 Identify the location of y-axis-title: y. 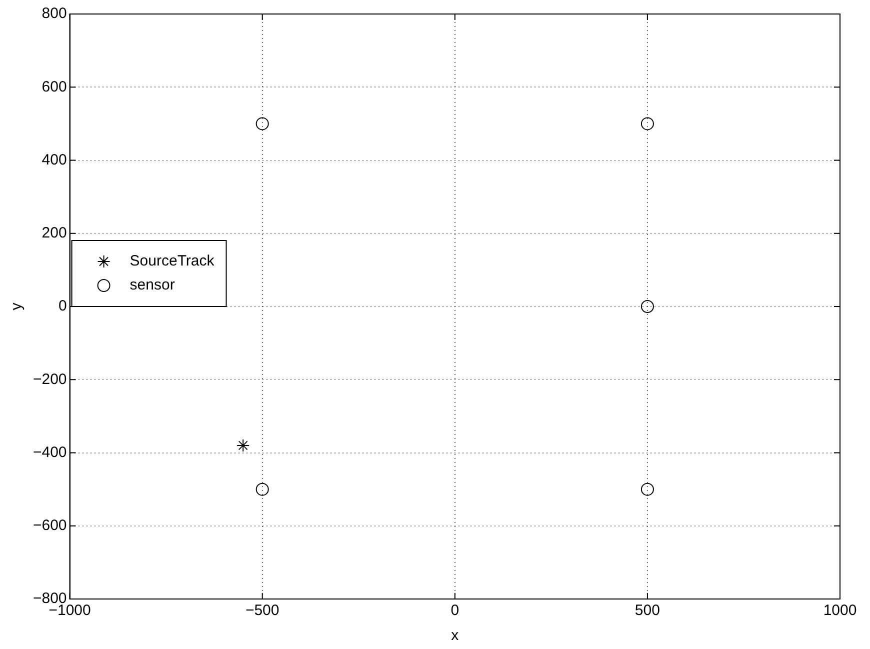
(17, 306).